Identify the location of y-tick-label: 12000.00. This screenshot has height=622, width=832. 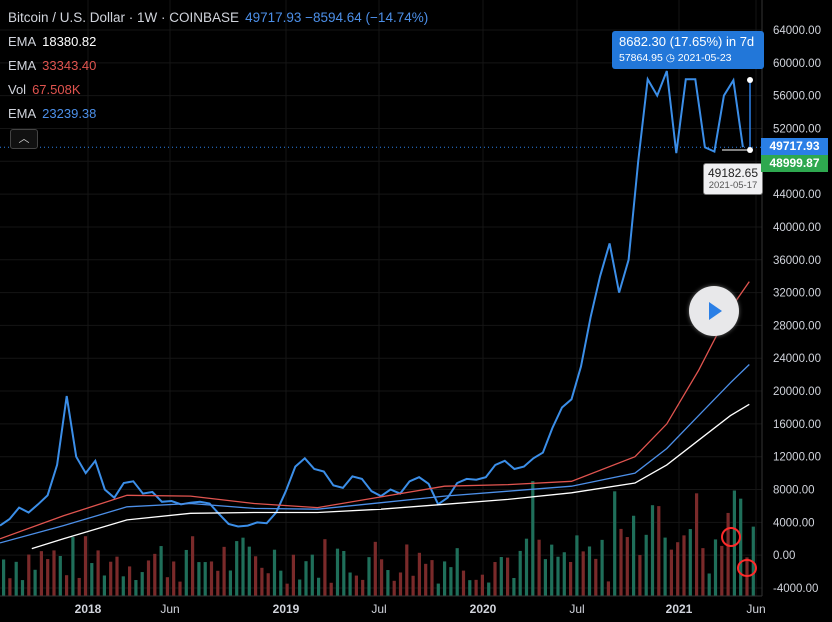
(797, 458).